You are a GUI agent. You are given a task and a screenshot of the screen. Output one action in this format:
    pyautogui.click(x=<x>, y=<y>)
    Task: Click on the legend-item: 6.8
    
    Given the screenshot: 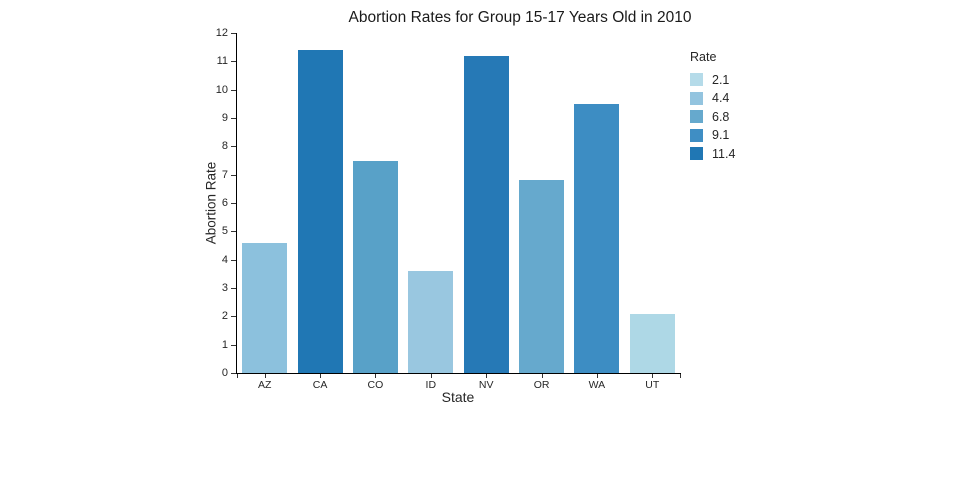 What is the action you would take?
    pyautogui.click(x=712, y=116)
    